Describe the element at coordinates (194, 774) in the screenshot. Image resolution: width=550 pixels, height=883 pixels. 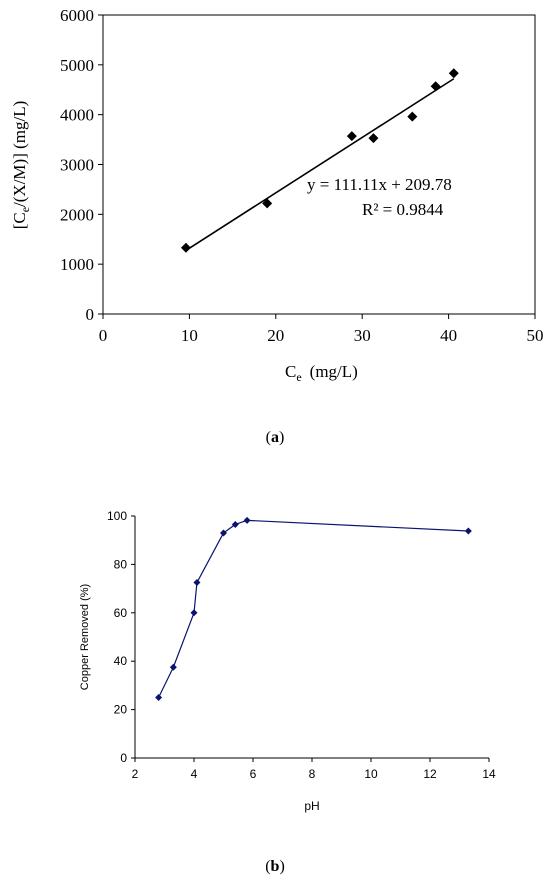
I see `chart-b-x-tick-label: 4` at that location.